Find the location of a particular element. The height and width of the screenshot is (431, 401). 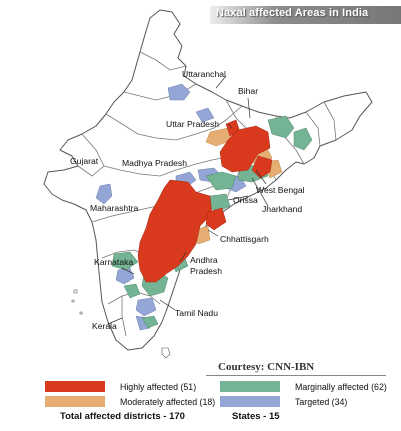

highly-affected-regions is located at coordinates (205, 201).